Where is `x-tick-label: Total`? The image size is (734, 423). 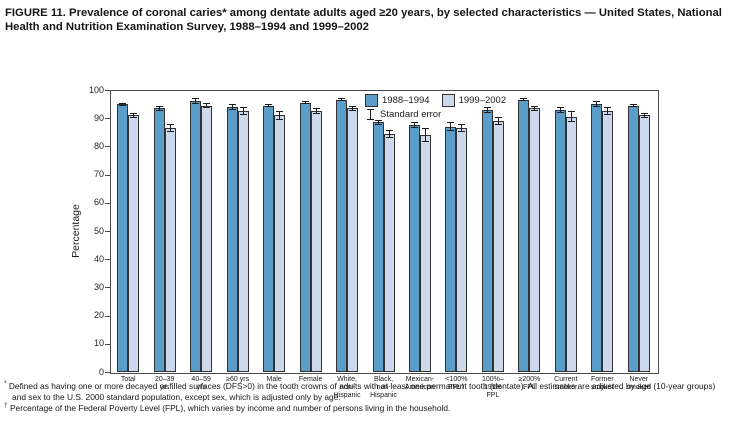 x-tick-label: Total is located at coordinates (128, 379).